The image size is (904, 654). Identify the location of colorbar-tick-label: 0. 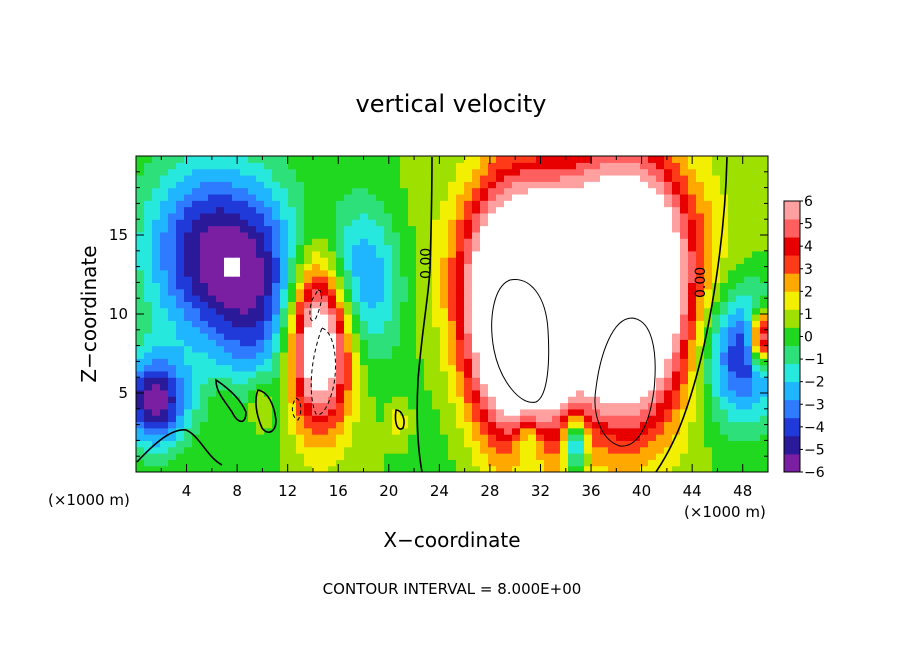
(808, 338).